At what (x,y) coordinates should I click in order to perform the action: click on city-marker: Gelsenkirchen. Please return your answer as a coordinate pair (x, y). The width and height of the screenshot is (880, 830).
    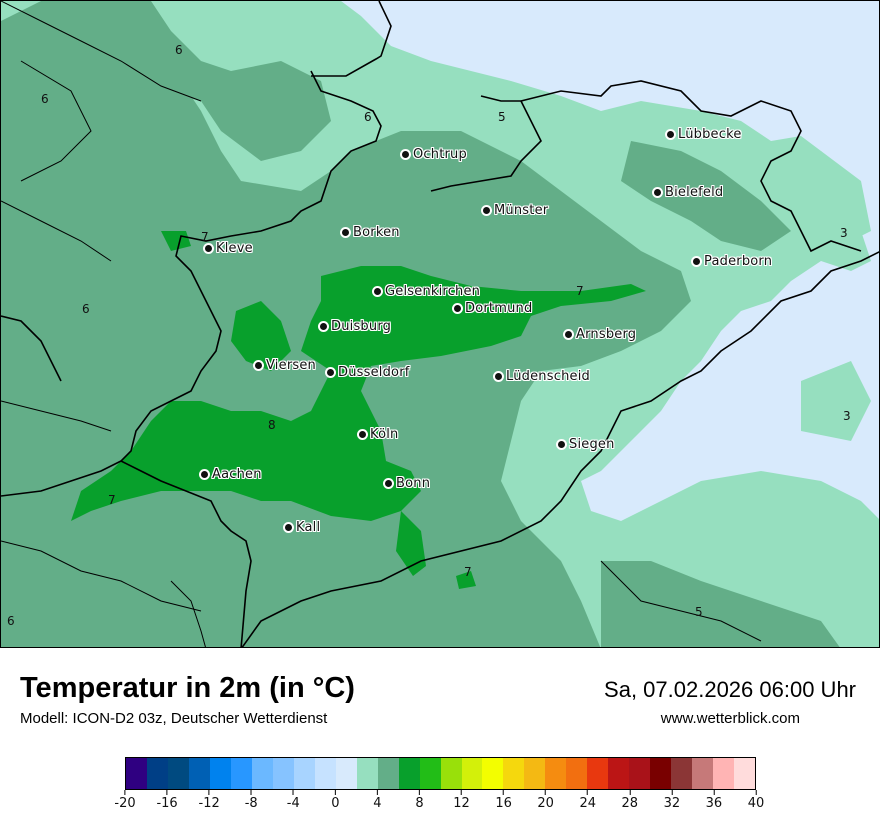
    Looking at the image, I should click on (427, 291).